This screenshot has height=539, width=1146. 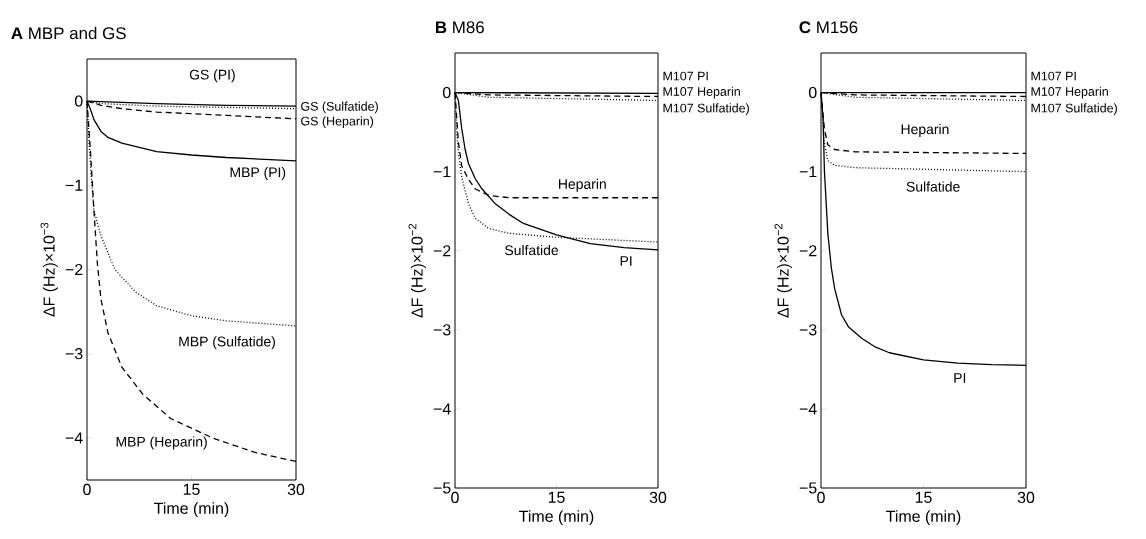 I want to click on annotation: MBP (Sulfatide), so click(x=227, y=343).